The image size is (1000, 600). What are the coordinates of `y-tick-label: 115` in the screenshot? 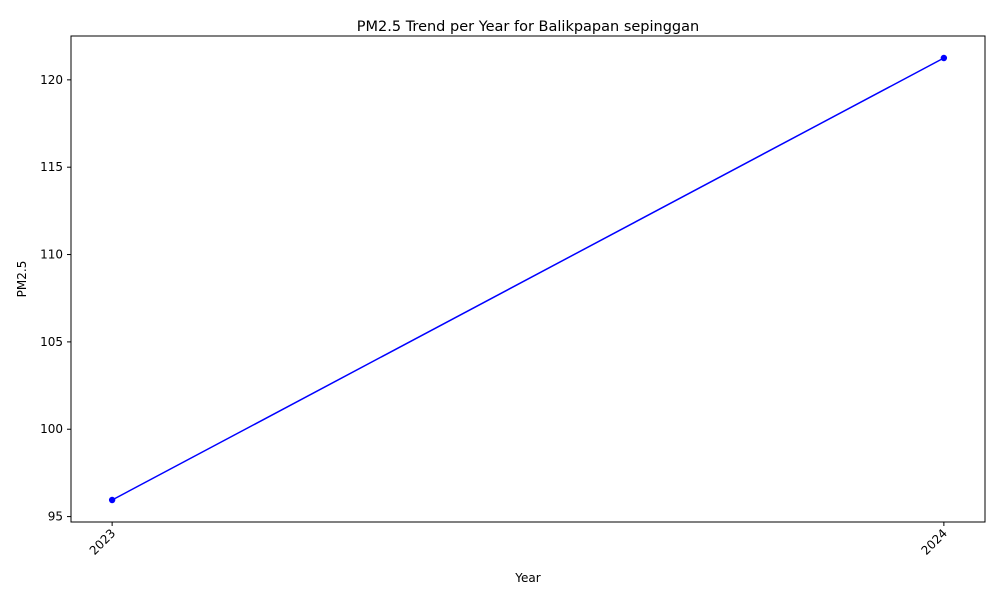 It's located at (51, 167).